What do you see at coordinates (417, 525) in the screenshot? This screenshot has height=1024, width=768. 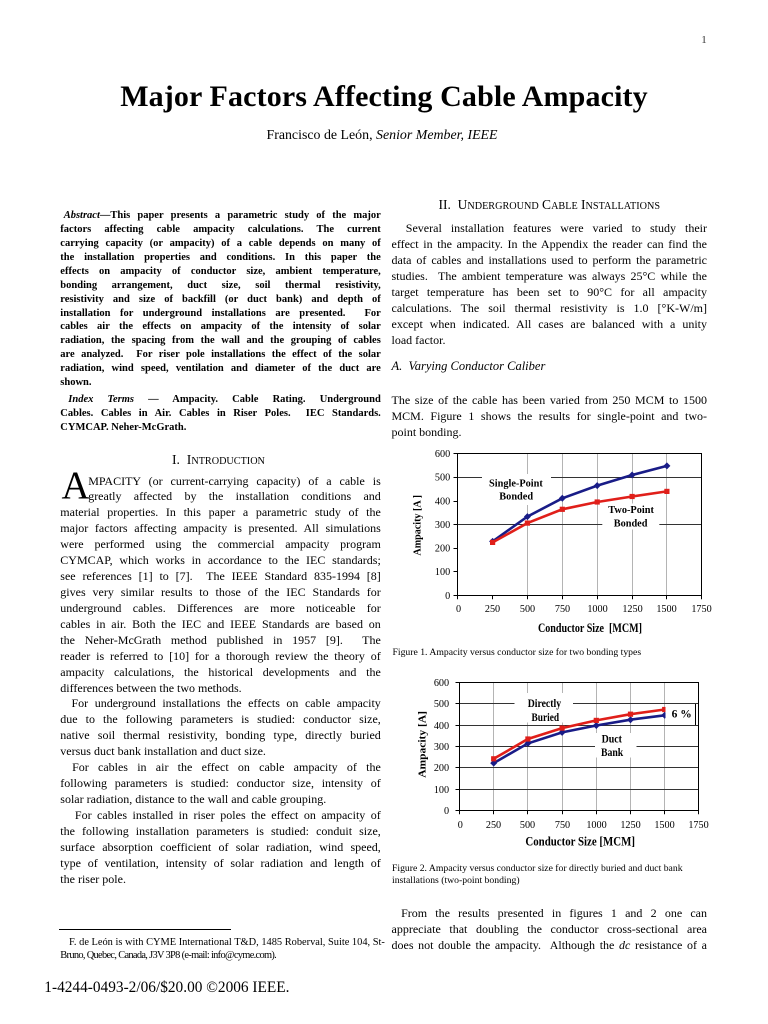 I see `svg-text: Ampacity [A ]` at bounding box center [417, 525].